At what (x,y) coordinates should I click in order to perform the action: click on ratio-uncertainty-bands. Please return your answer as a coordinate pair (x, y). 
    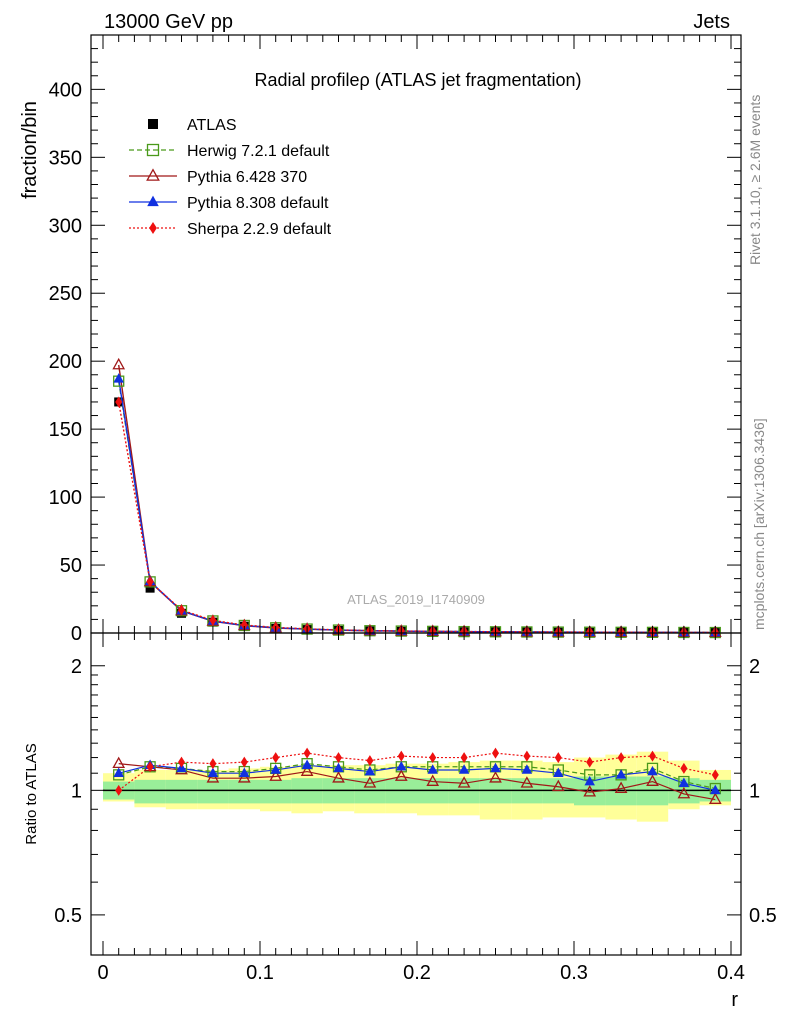
    Looking at the image, I should click on (417, 786).